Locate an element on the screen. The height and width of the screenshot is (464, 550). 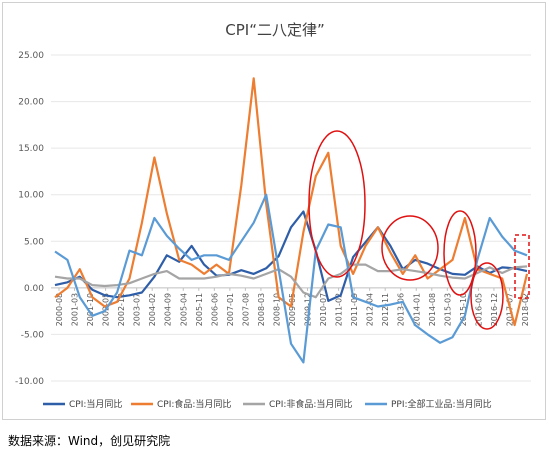
x-tick-label: 2008-10 is located at coordinates (276, 309).